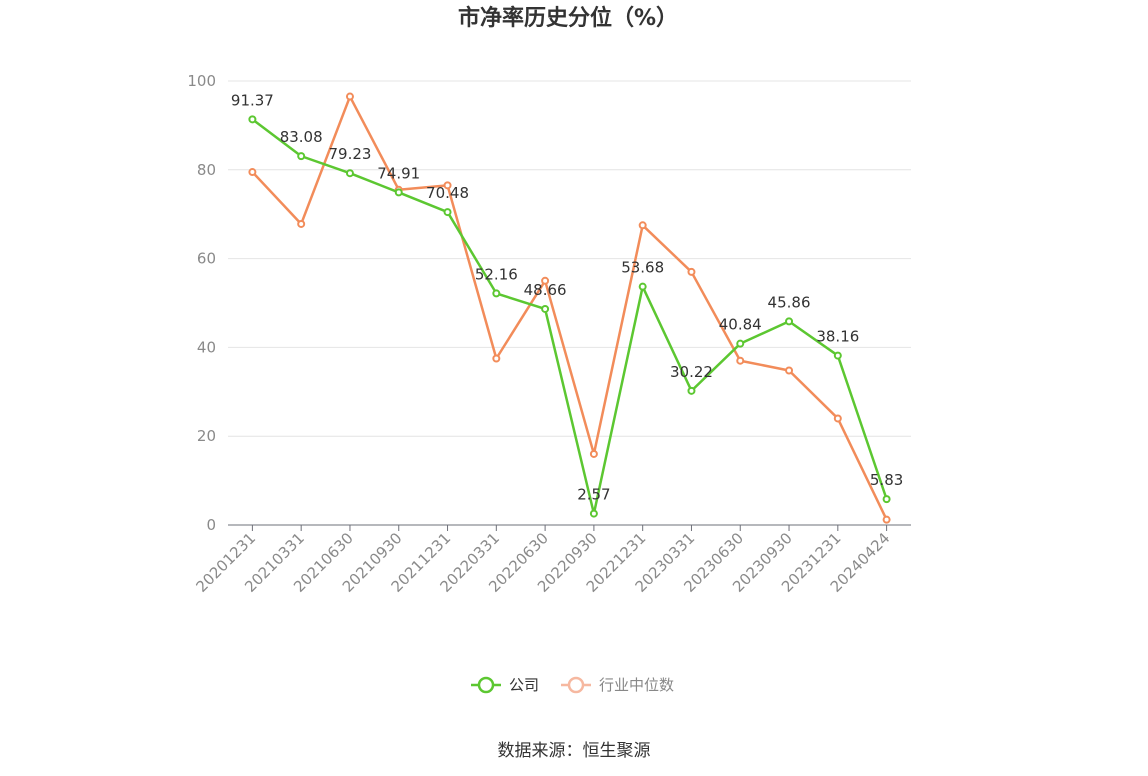 The width and height of the screenshot is (1148, 776). Describe the element at coordinates (568, 18) in the screenshot. I see `chart-title: 市净率历史分位（%）` at that location.